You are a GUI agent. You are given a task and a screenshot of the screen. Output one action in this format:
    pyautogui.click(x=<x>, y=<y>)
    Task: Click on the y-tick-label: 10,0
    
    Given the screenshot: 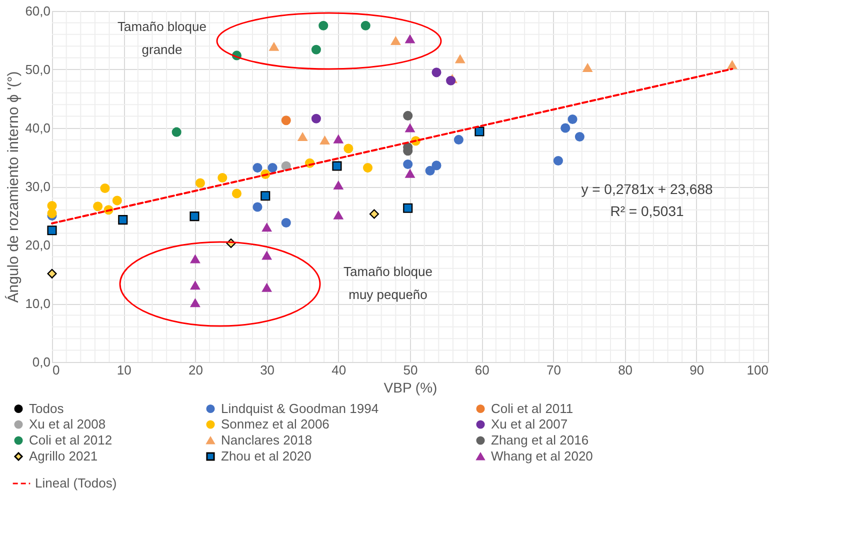 What is the action you would take?
    pyautogui.click(x=37, y=303)
    